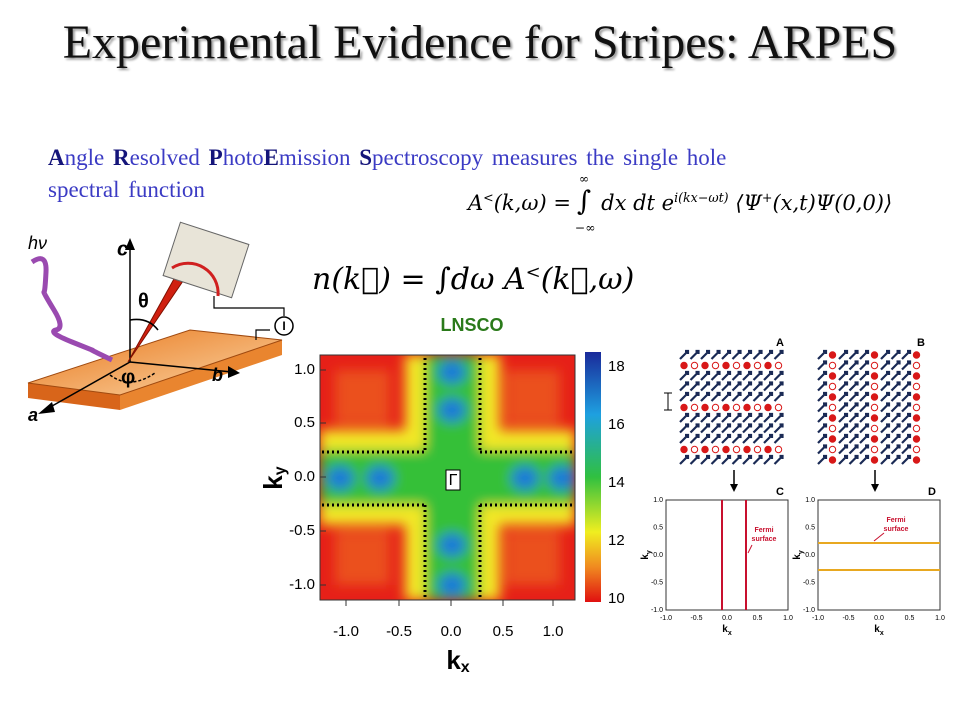 The image size is (960, 720). I want to click on label: -0.5, so click(399, 631).